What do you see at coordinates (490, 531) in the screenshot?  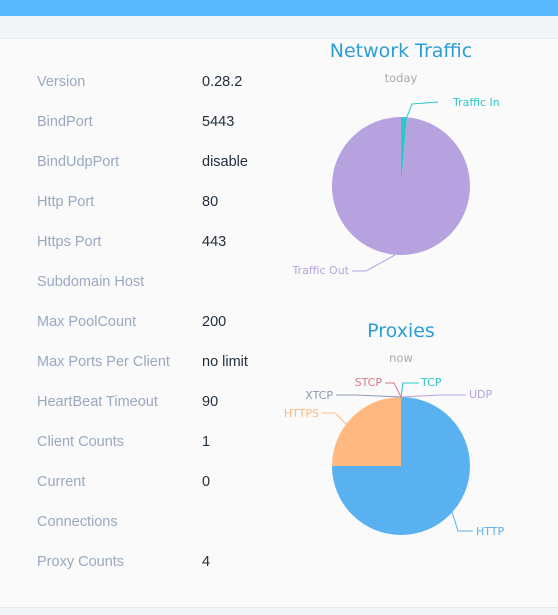 I see `slice-label: HTTP` at bounding box center [490, 531].